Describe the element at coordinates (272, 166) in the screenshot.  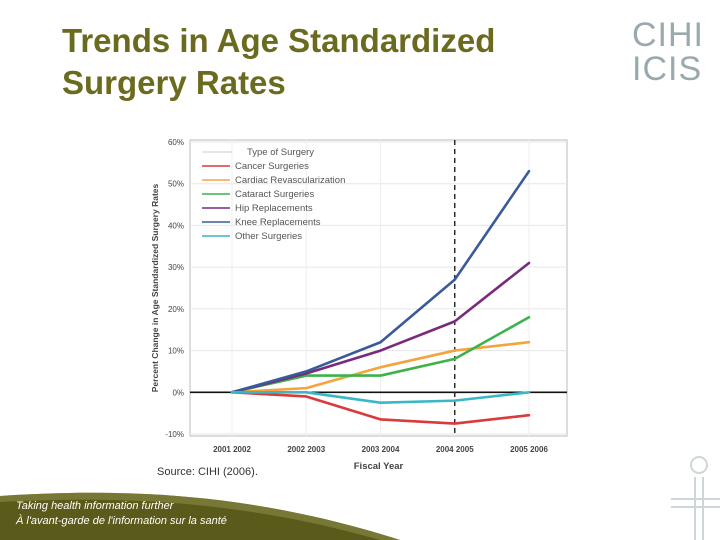
I see `legend-entry: Cancer Surgeries` at that location.